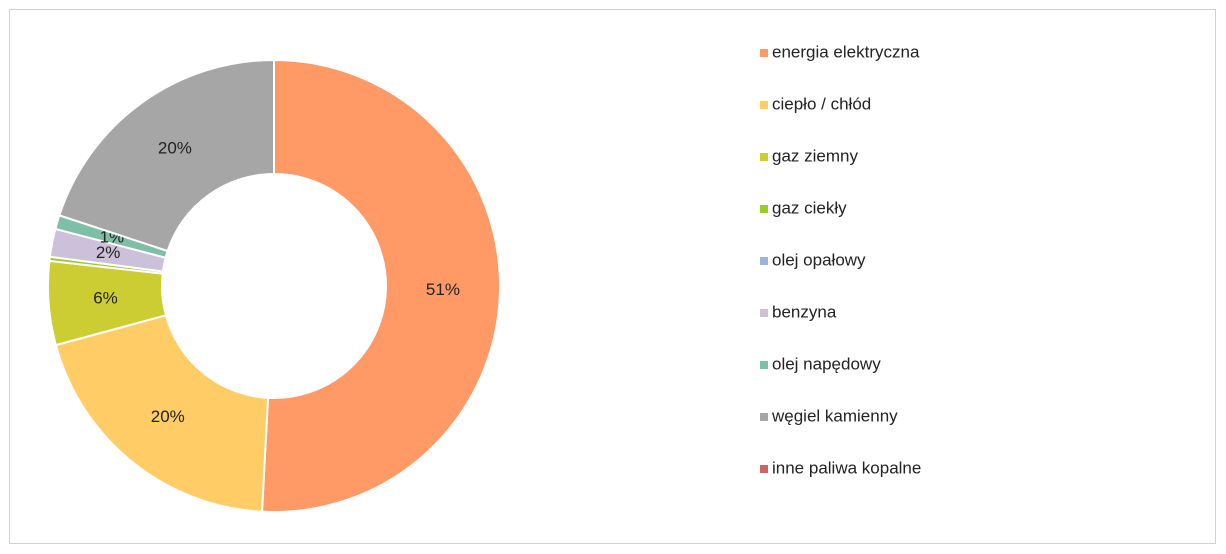 The image size is (1226, 554). Describe the element at coordinates (443, 289) in the screenshot. I see `data-label: 51%` at that location.